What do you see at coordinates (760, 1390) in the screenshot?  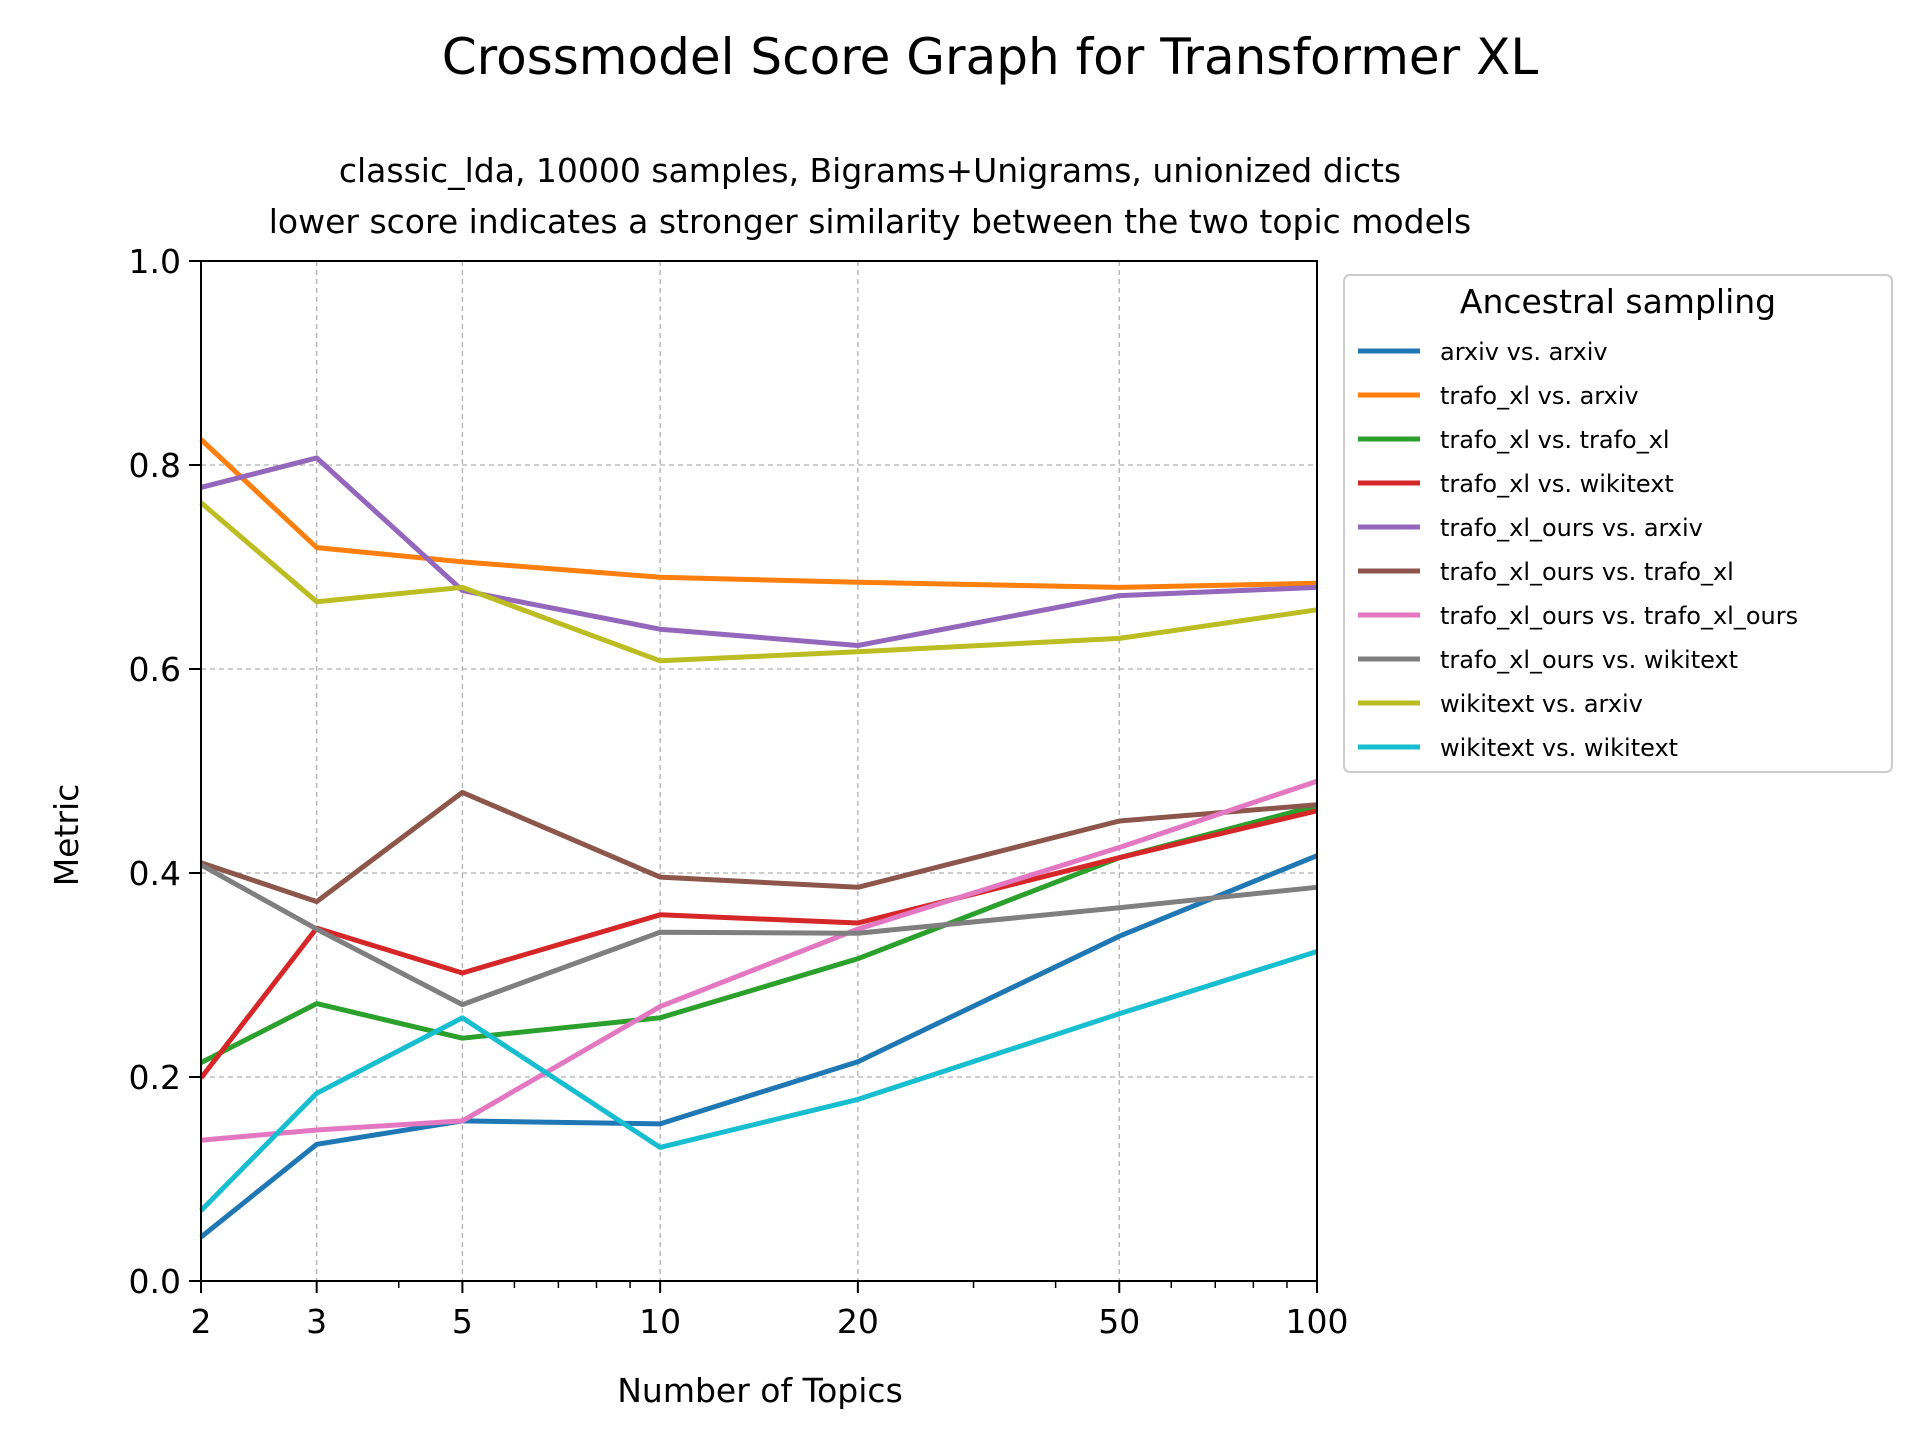 I see `x-axis-label: Number of Topics` at bounding box center [760, 1390].